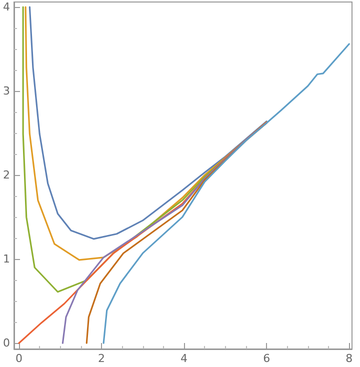 The height and width of the screenshot is (367, 360). What do you see at coordinates (6, 91) in the screenshot?
I see `y-tick-label: 3` at bounding box center [6, 91].